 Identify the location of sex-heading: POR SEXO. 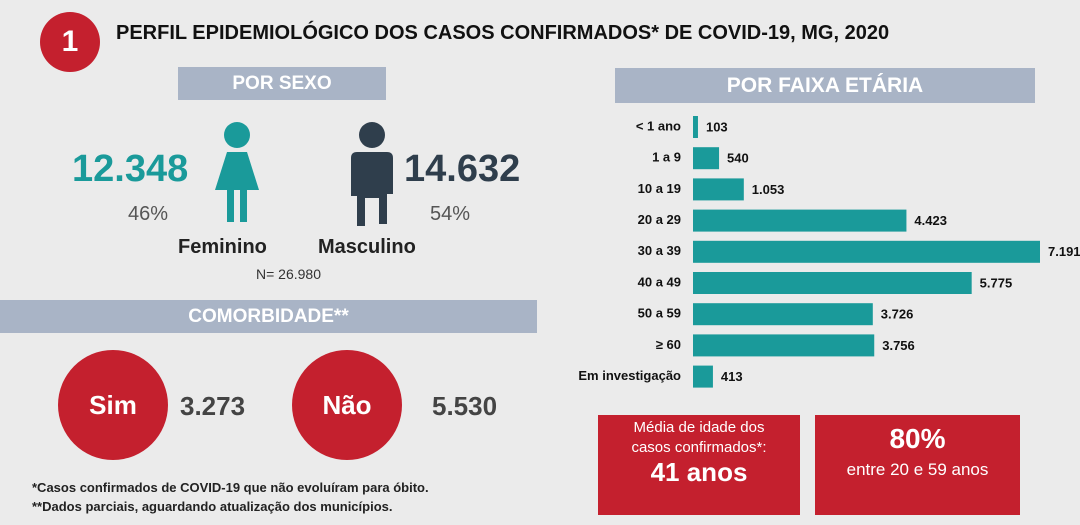
(282, 83).